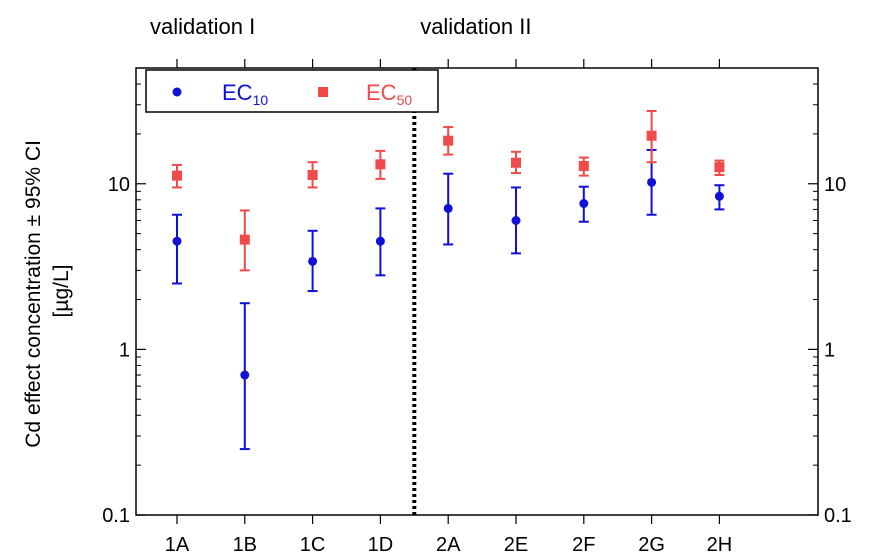  What do you see at coordinates (720, 545) in the screenshot?
I see `x-tick-label: 2H` at bounding box center [720, 545].